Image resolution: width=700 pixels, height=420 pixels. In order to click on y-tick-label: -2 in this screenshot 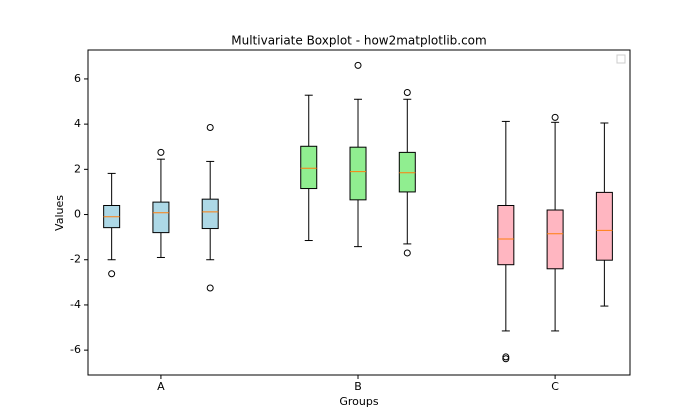, I will do `click(75, 259)`.